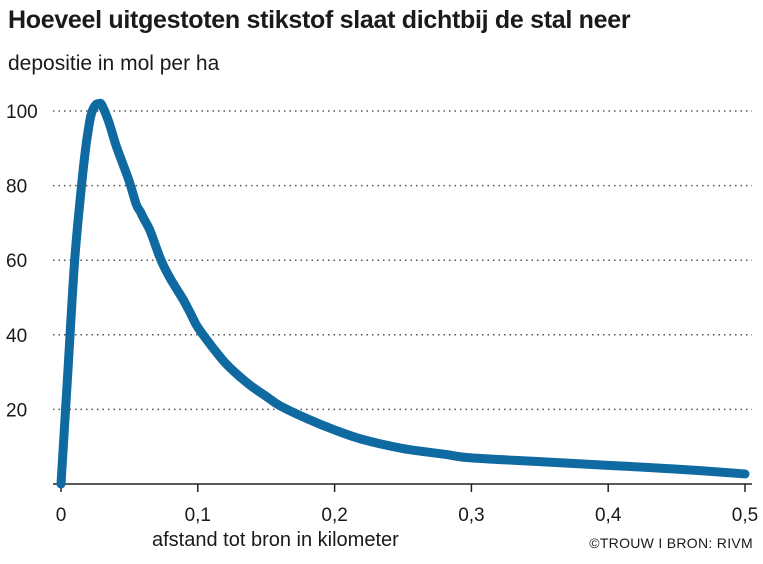 The image size is (763, 564). Describe the element at coordinates (16, 410) in the screenshot. I see `y-tick-label: 20` at that location.